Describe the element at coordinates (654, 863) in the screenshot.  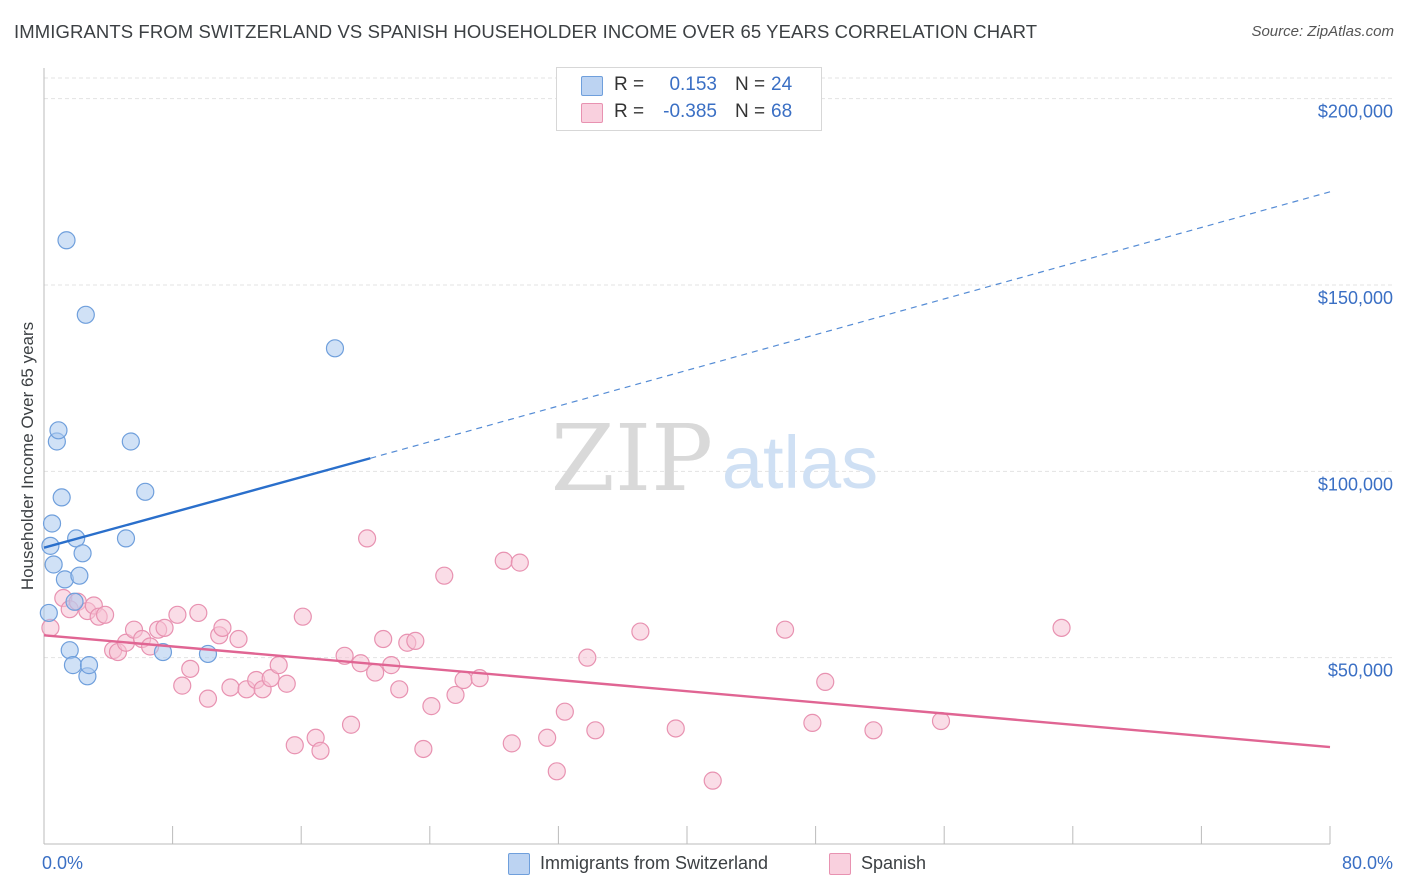
I see `bottom-legend-label: Immigrants from Switzerland` at that location.